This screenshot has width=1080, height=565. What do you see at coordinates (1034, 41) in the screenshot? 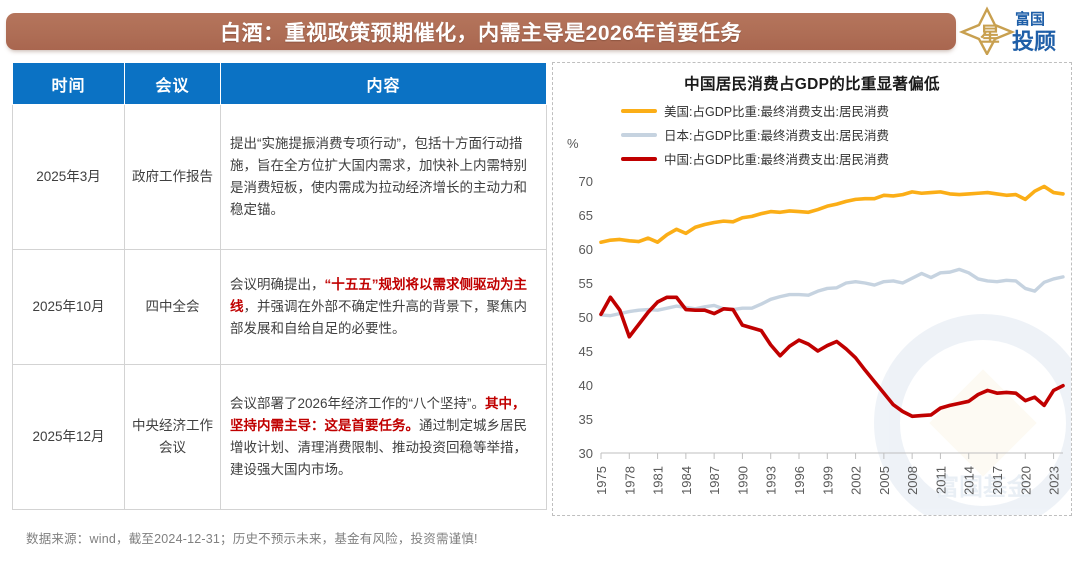
I see `logo-bottom-text: 投顾` at bounding box center [1034, 41].